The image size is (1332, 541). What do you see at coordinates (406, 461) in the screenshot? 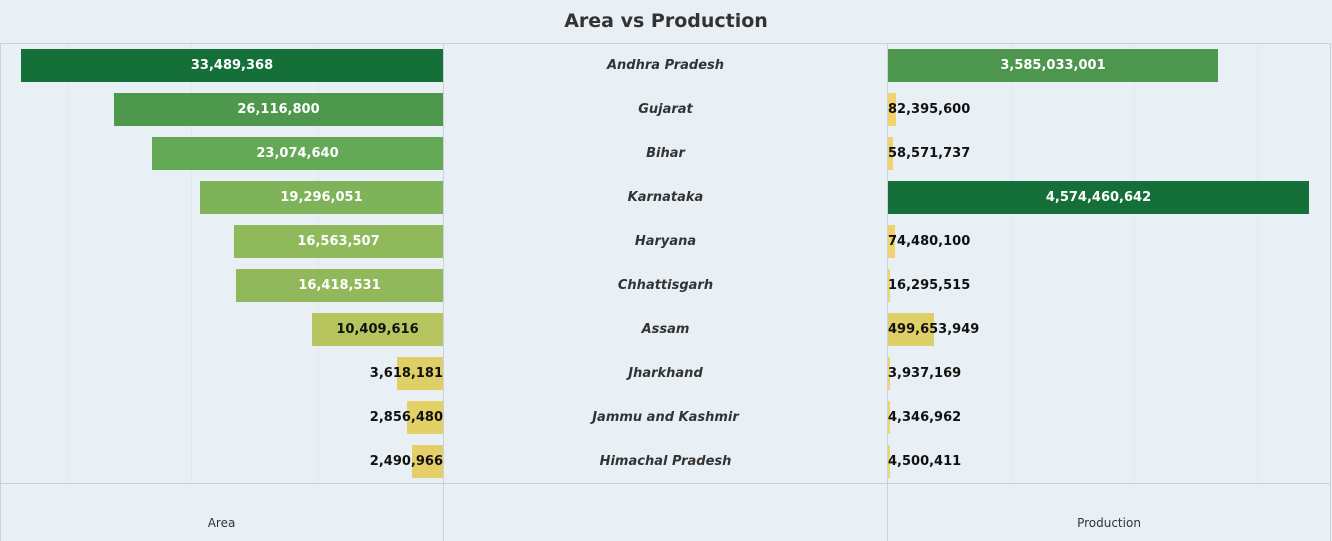
I see `area-value-label: 2,490,966` at bounding box center [406, 461].